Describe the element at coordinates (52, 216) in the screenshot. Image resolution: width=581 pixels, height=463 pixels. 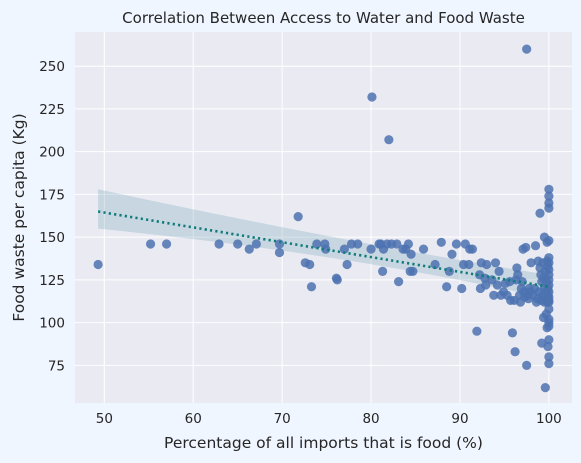
I see `y-tick-labels: 75 100 125 150 175 200 225 250` at that location.